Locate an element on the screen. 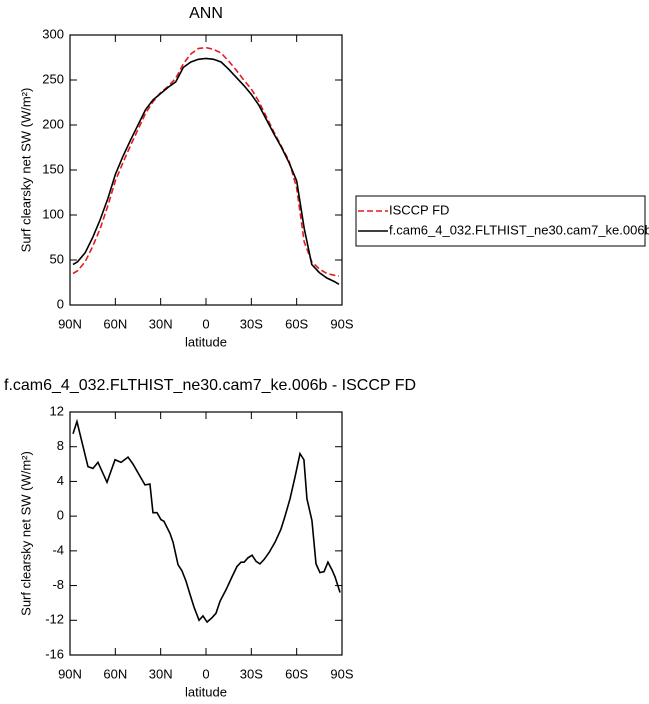 Image resolution: width=649 pixels, height=704 pixels. y-tick-label: 100 is located at coordinates (53, 213).